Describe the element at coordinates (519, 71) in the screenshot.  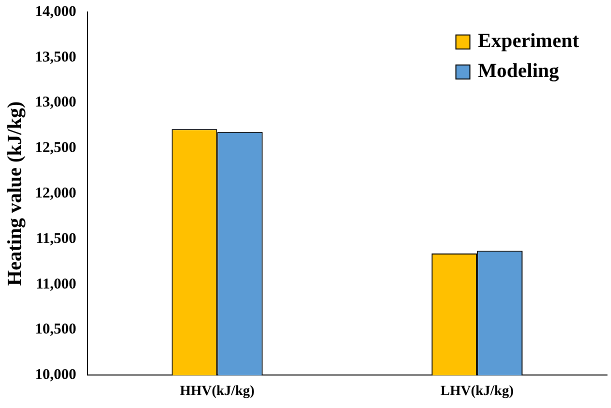
I see `legend-label: Modeling` at that location.